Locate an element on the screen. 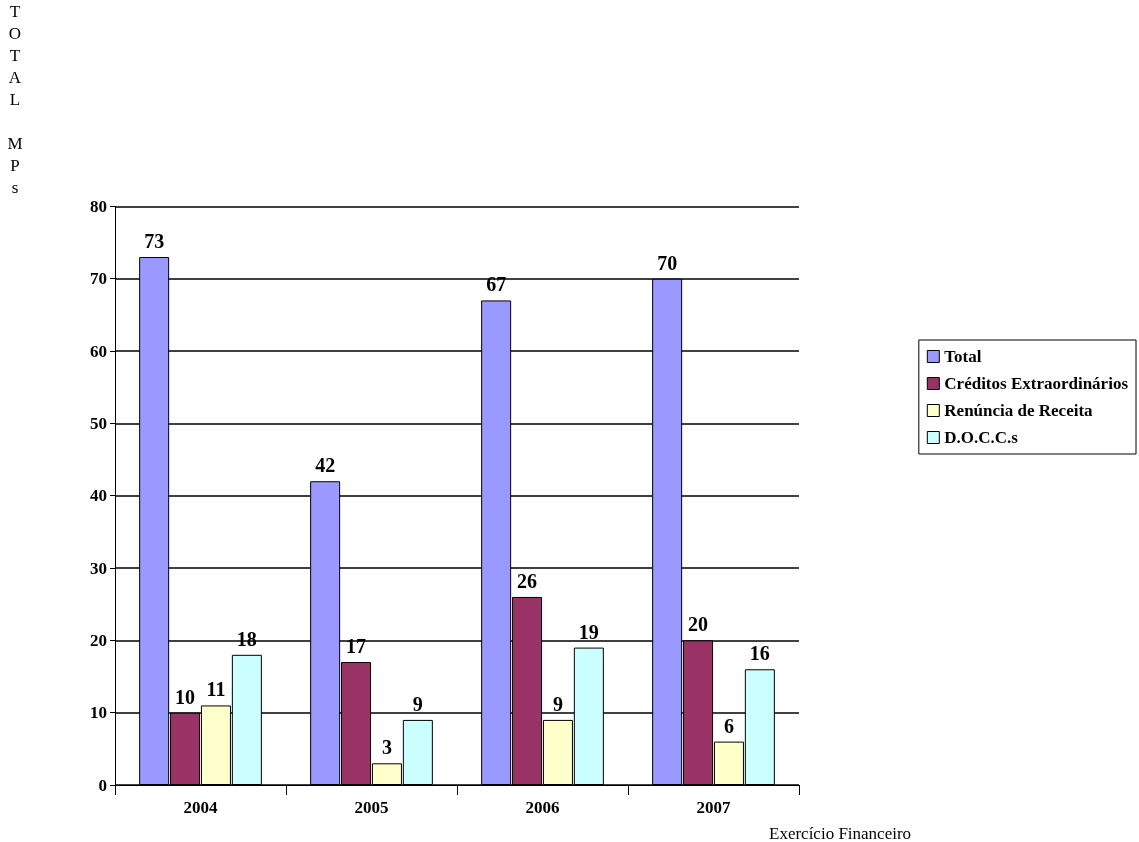 The height and width of the screenshot is (842, 1139). data-label: 16 is located at coordinates (759, 653).